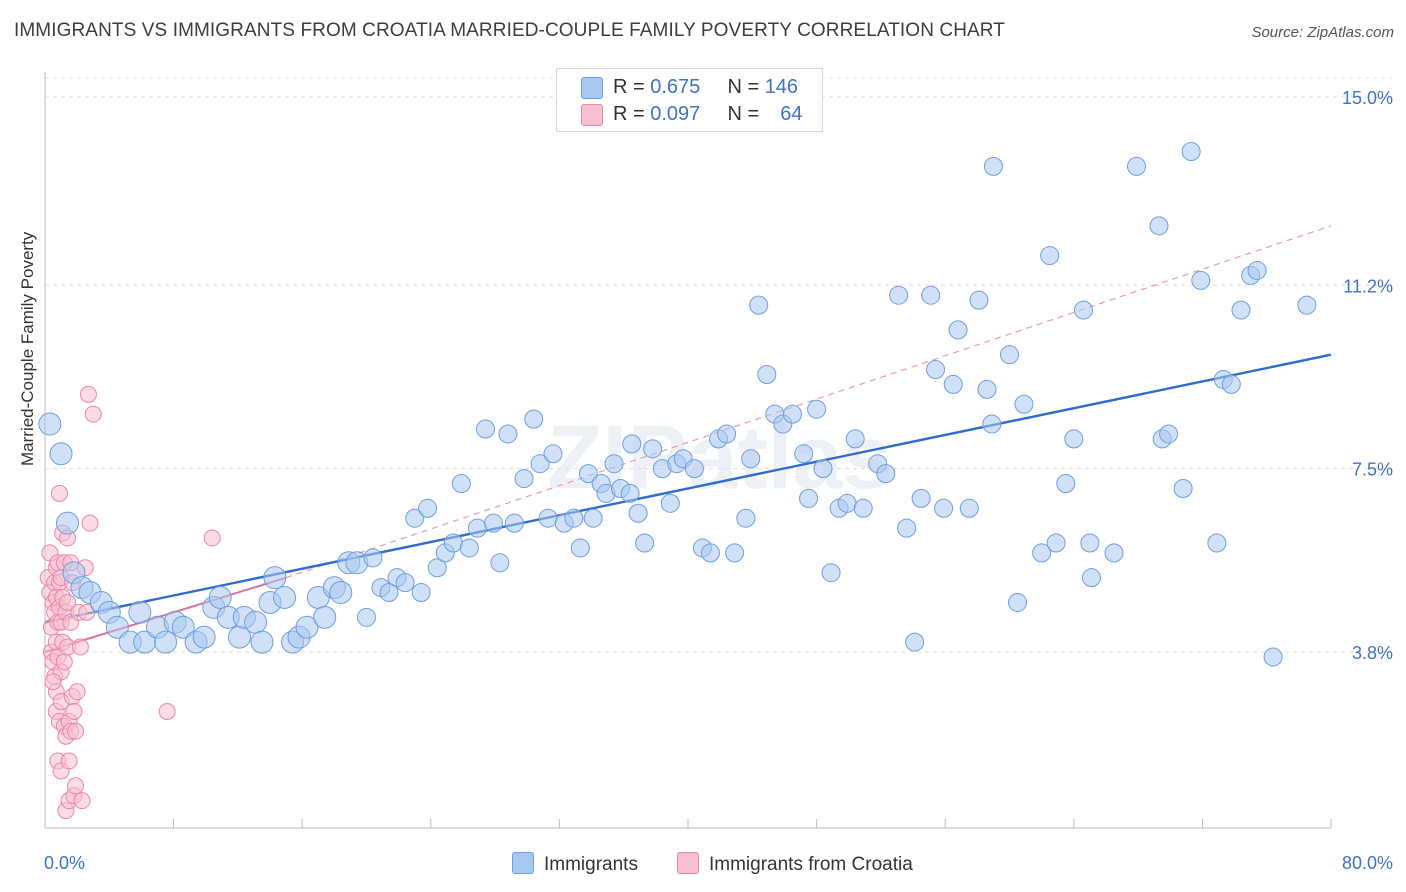  I want to click on legend: R = 0.675 N = 146 R = 0.097 N = 64, so click(689, 100).